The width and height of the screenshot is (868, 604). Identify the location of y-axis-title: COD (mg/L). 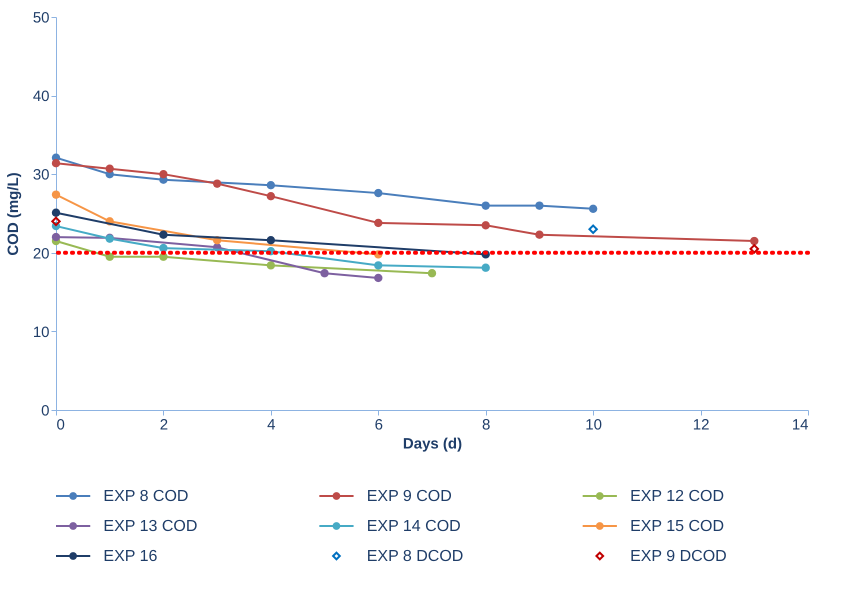
(13, 214).